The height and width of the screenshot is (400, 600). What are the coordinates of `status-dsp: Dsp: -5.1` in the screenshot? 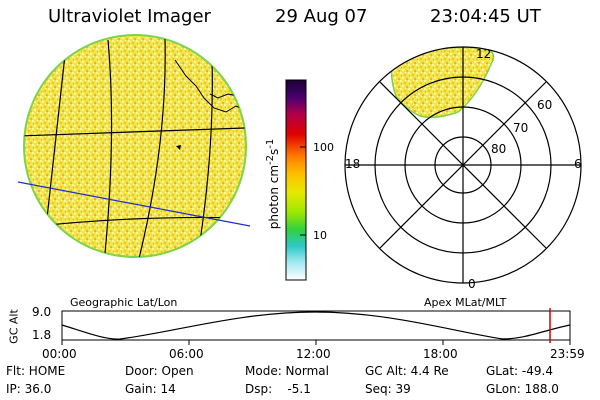 It's located at (278, 389).